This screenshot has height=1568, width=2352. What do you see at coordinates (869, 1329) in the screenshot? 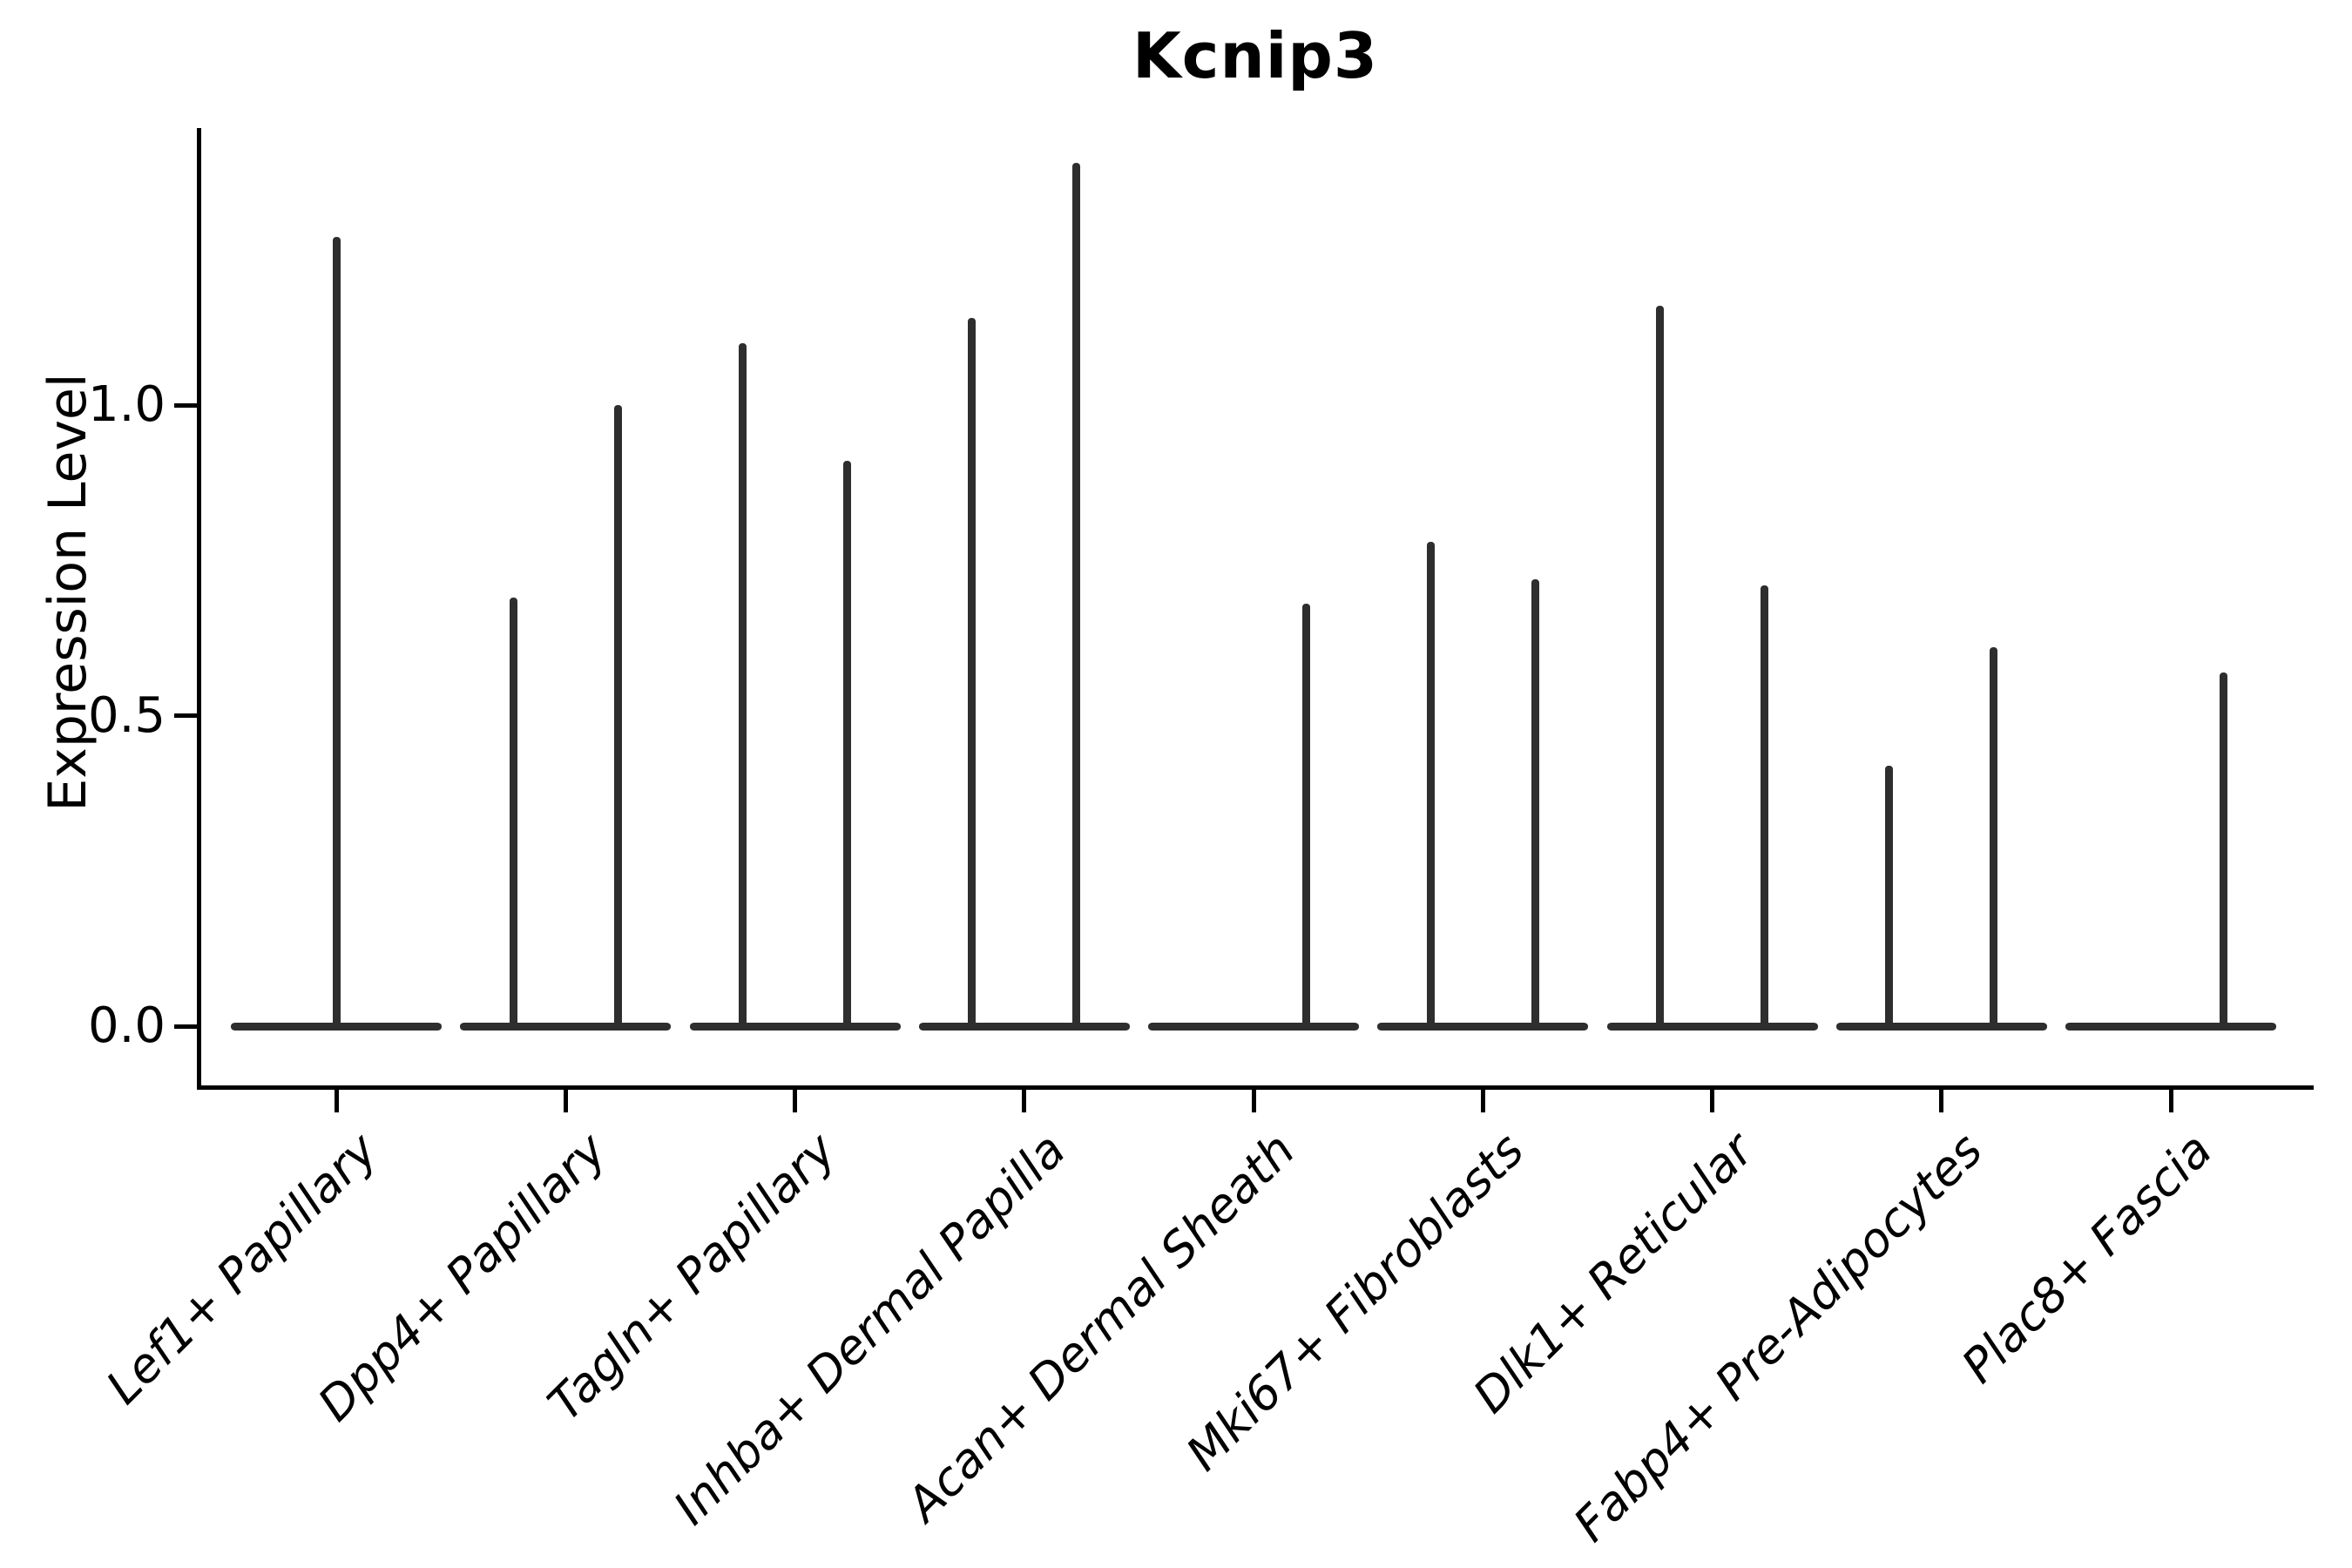
I see `x-axis-label: Inhba+ Dermal Papilla` at bounding box center [869, 1329].